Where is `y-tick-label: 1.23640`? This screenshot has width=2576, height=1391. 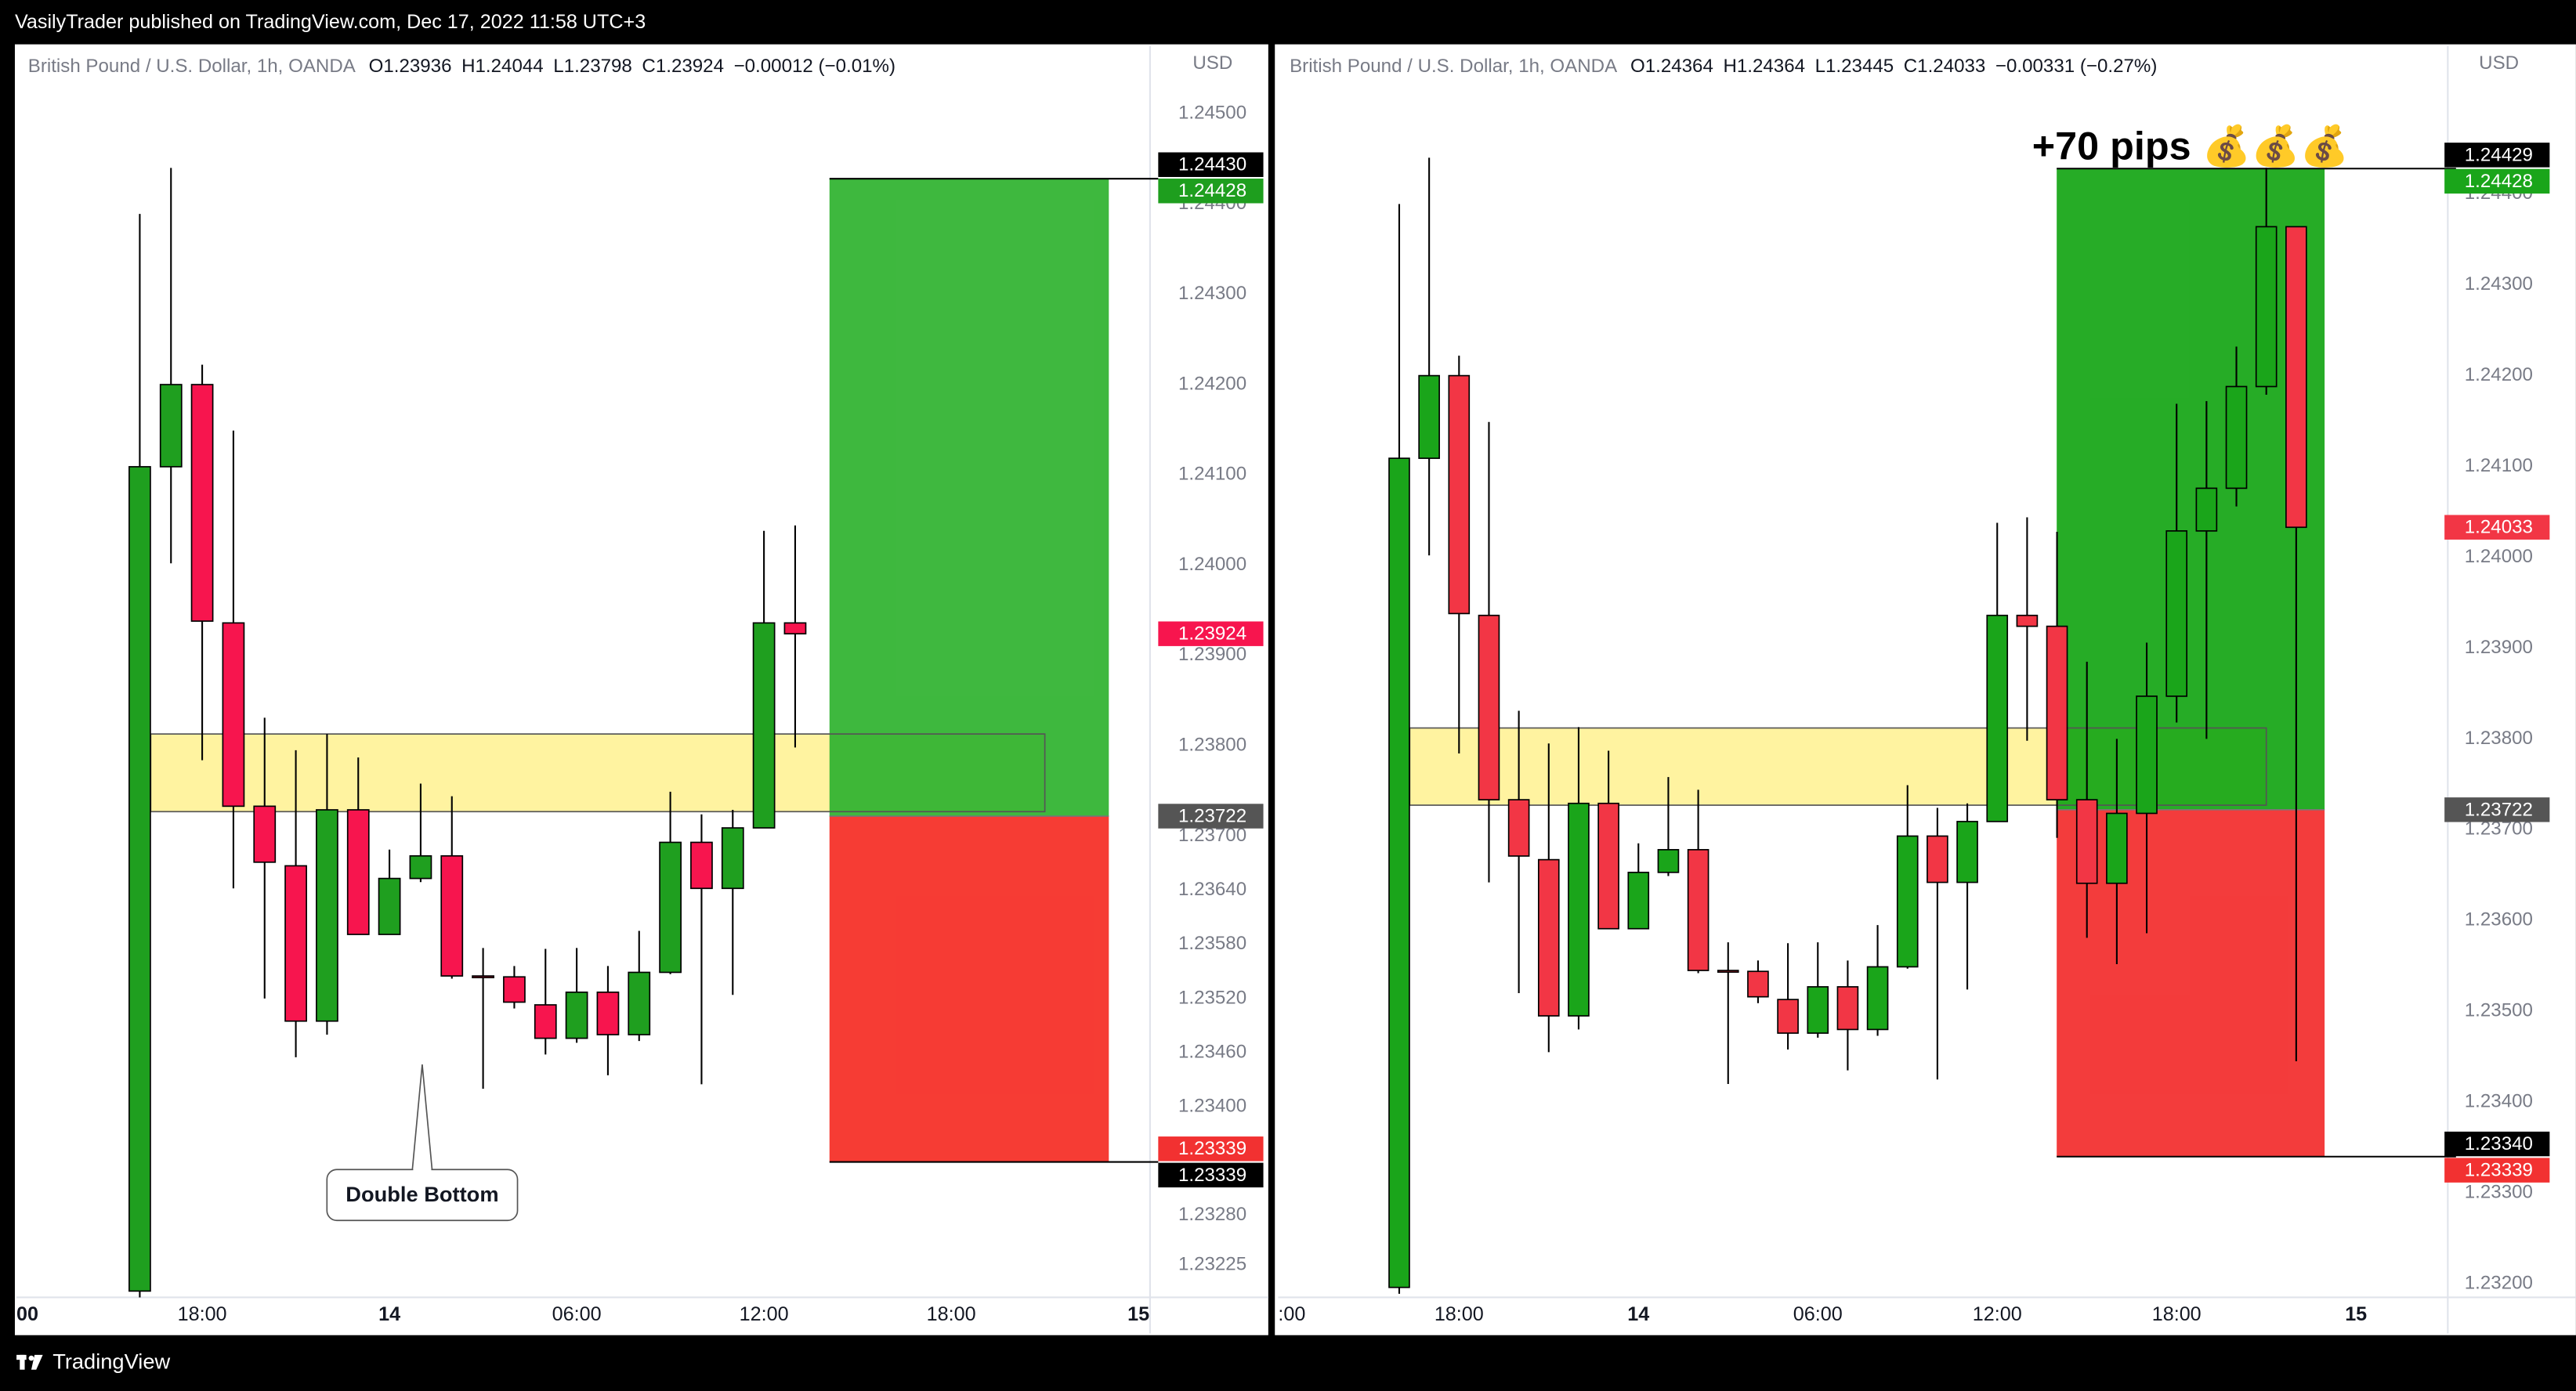
y-tick-label: 1.23640 is located at coordinates (1212, 889).